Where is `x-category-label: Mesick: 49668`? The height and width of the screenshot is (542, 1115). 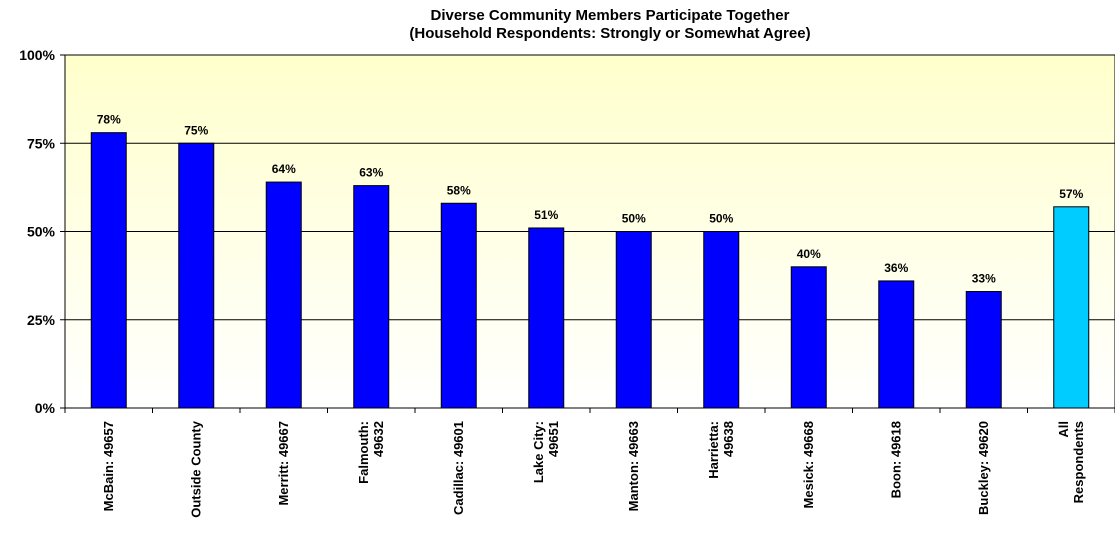
x-category-label: Mesick: 49668 is located at coordinates (808, 464).